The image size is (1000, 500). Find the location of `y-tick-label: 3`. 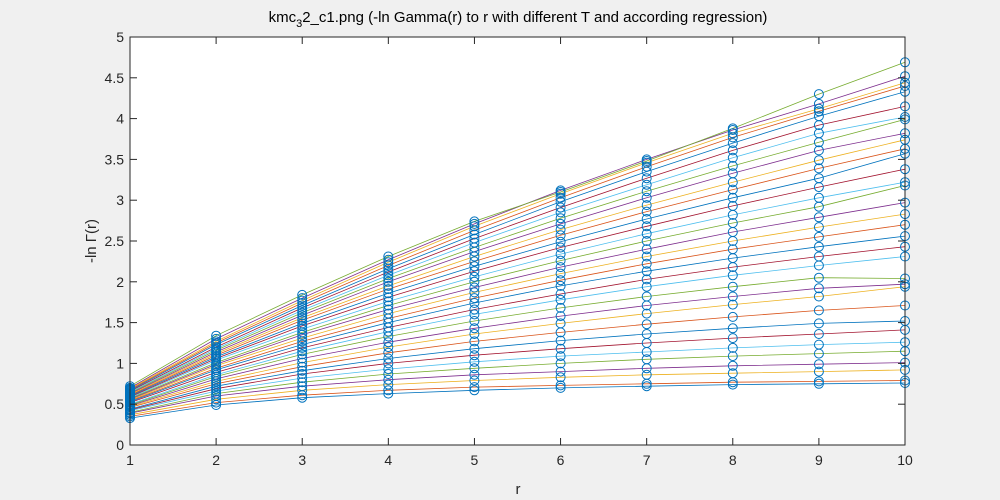

y-tick-label: 3 is located at coordinates (120, 200).